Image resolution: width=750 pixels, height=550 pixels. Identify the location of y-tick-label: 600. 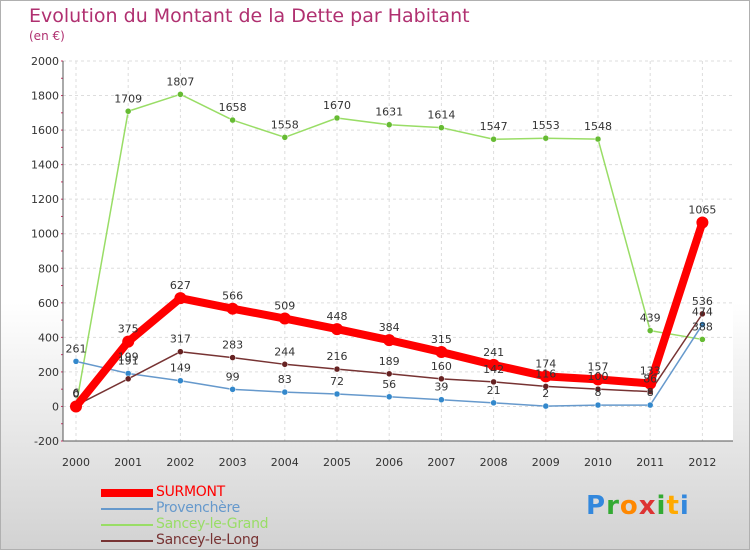
(48, 303).